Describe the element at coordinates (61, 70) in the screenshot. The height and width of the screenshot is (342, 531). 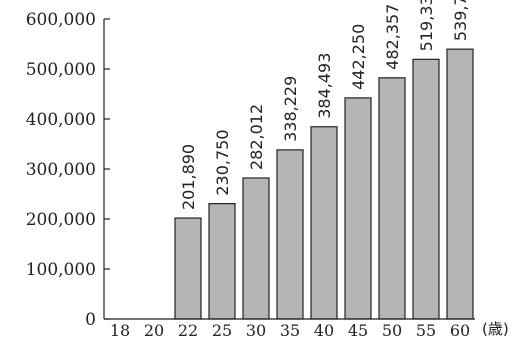
I see `y-tick-label: 500,000` at that location.